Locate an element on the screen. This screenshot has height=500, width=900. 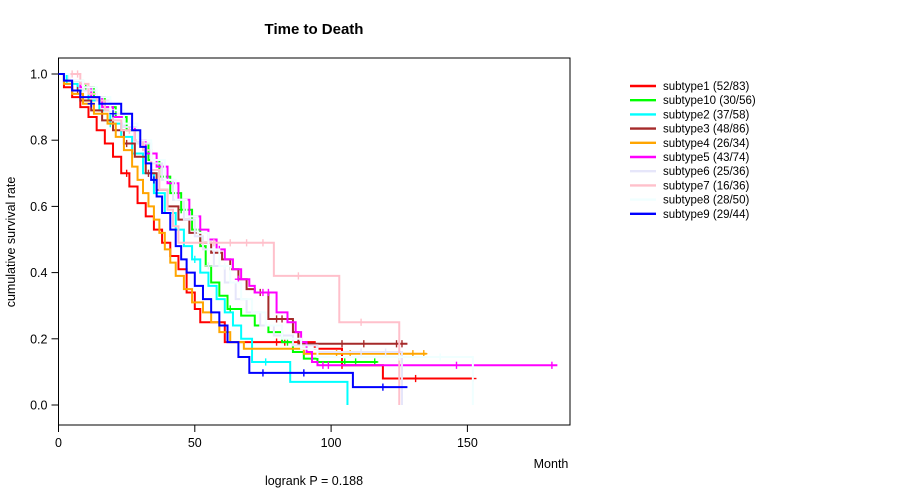
x-tick-label: 150 is located at coordinates (467, 443).